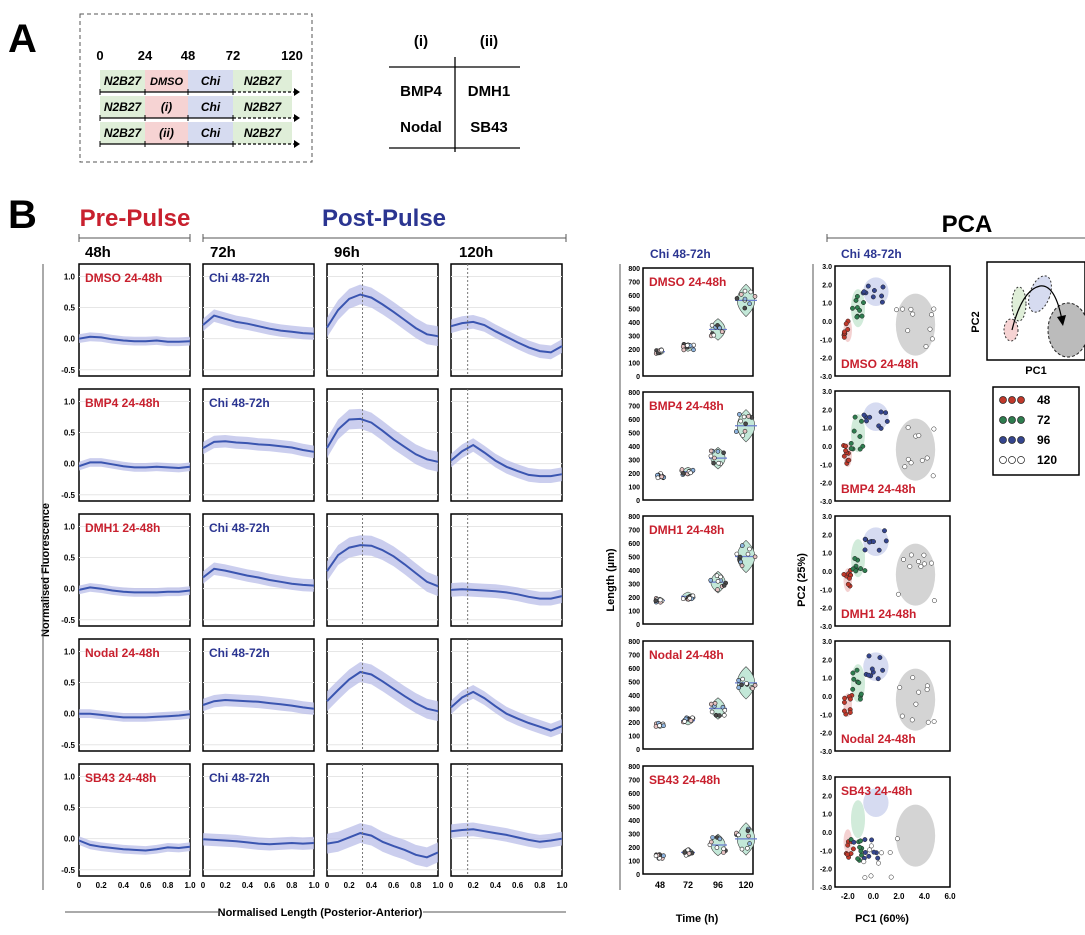 This screenshot has height=935, width=1085. Describe the element at coordinates (292, 55) in the screenshot. I see `schematic-time-label: 120` at that location.